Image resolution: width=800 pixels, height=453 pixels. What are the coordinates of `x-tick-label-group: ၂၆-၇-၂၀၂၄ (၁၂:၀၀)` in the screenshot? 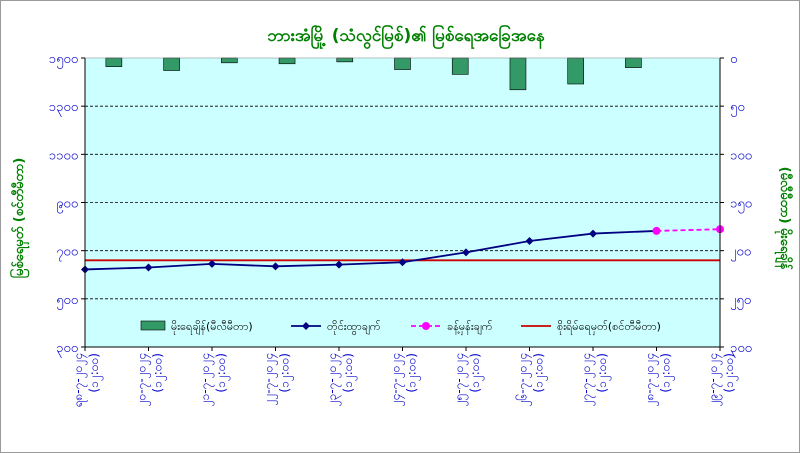 It's located at (532, 379).